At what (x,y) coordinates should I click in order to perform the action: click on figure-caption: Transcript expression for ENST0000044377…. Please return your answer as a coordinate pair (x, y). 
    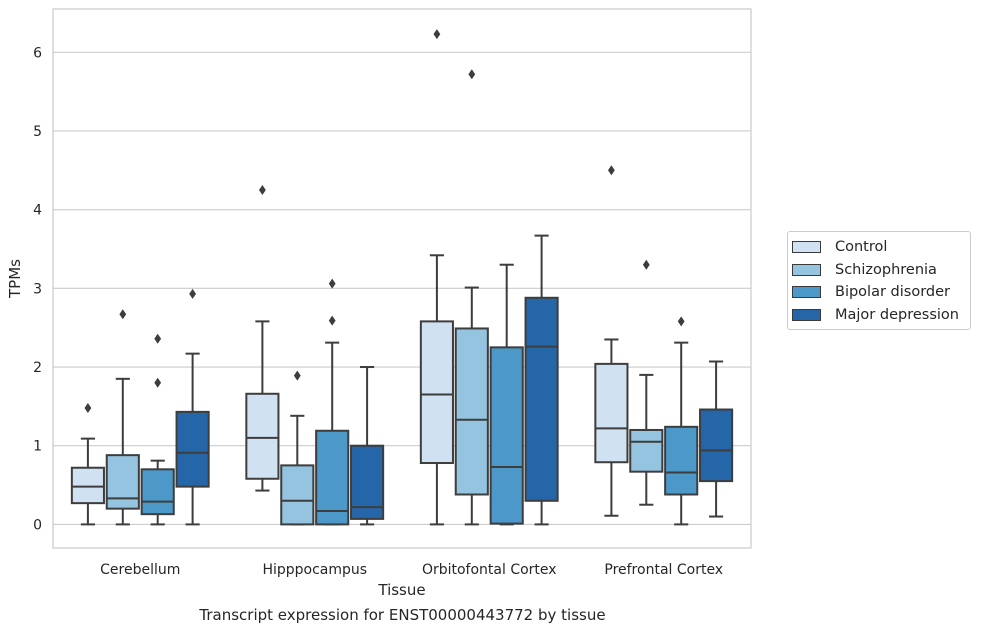
    Looking at the image, I should click on (402, 615).